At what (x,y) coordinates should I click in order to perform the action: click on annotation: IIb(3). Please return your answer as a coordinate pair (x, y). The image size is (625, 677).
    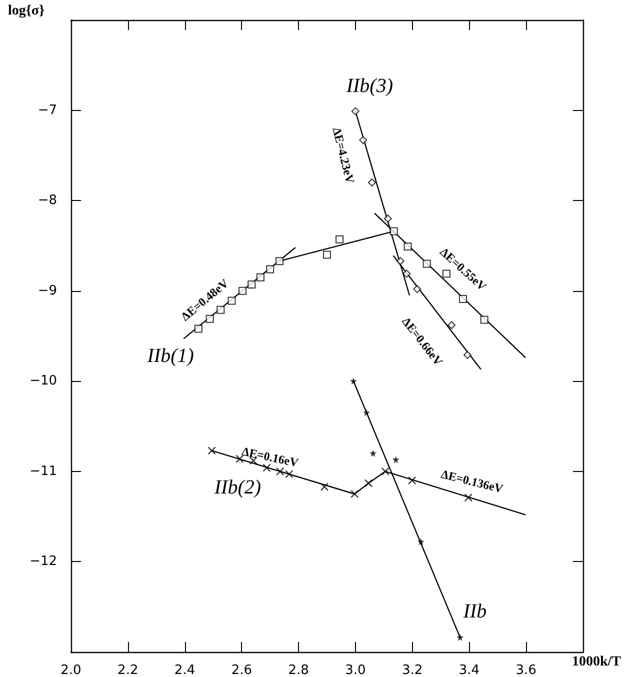
    Looking at the image, I should click on (369, 85).